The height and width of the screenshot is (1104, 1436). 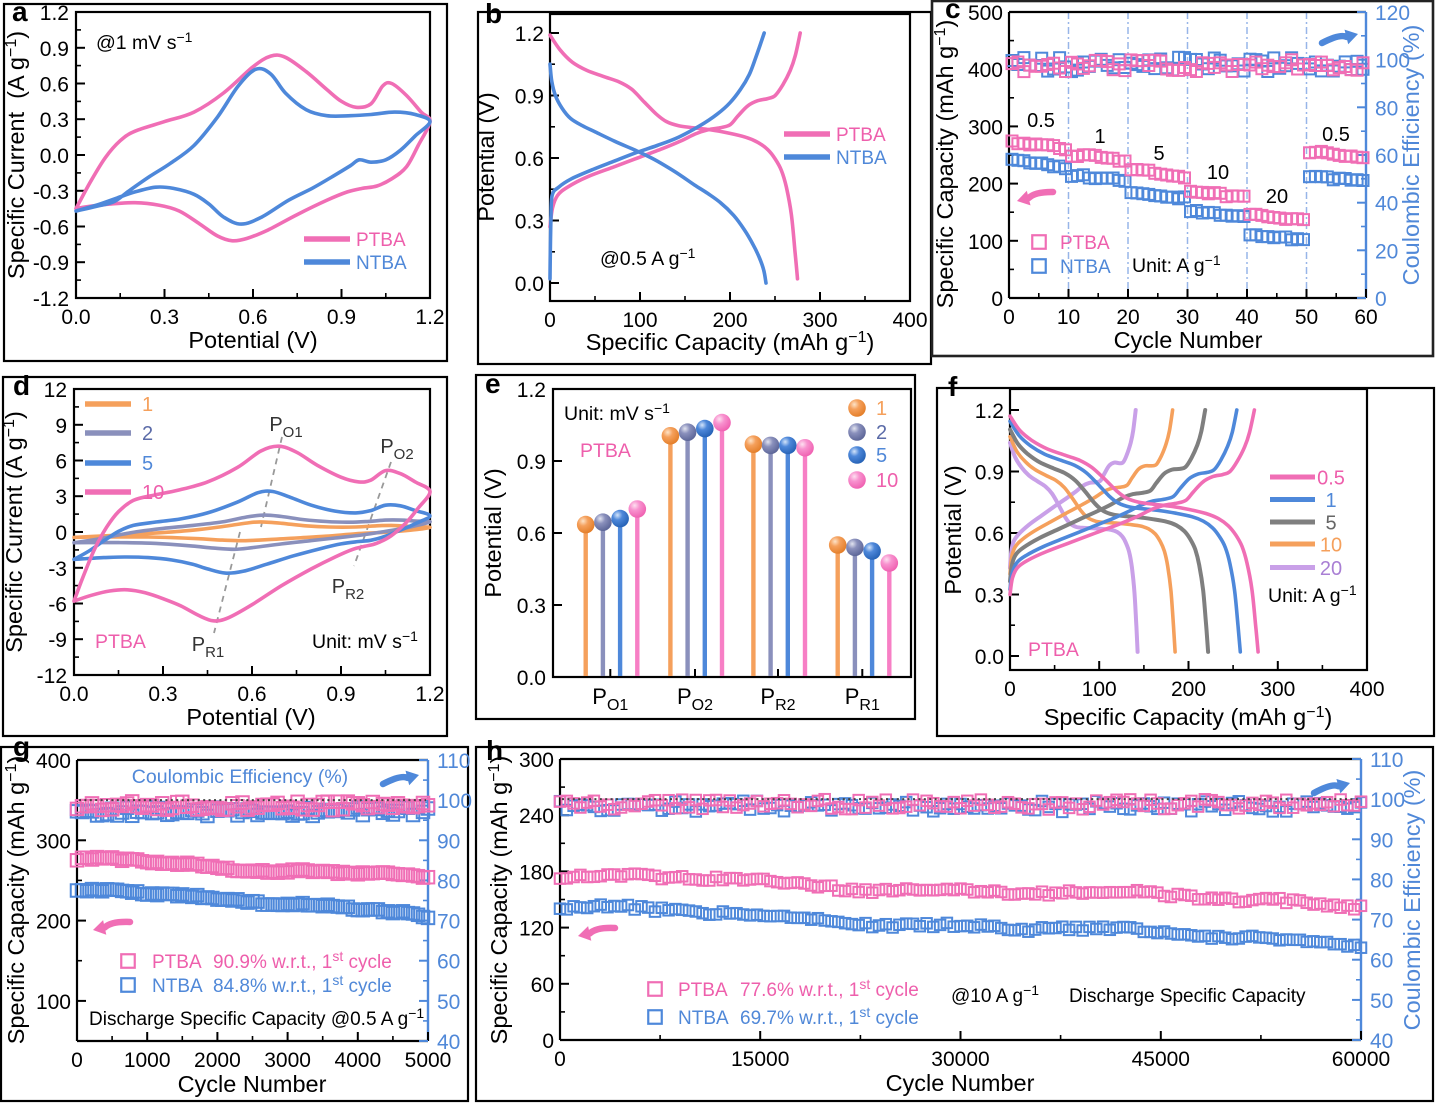 I want to click on svg-text: -6, so click(x=57, y=605).